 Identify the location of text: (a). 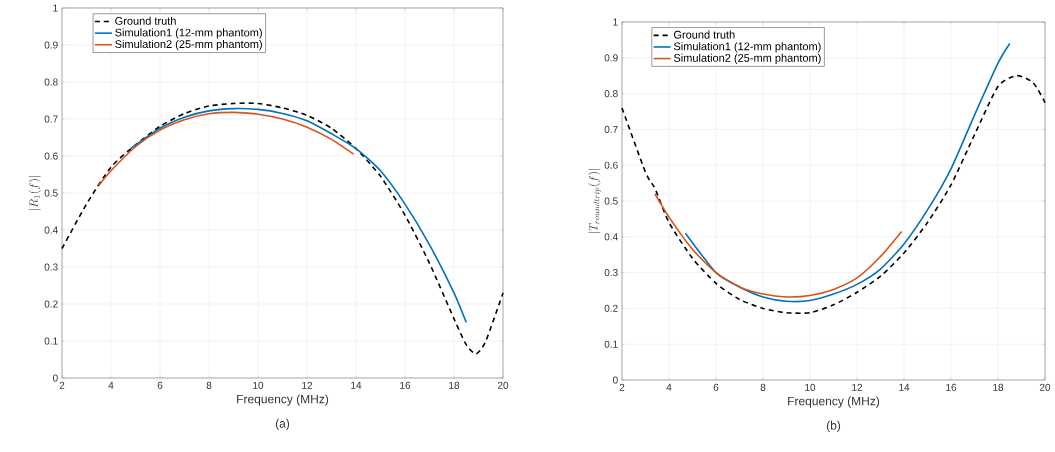
(282, 424).